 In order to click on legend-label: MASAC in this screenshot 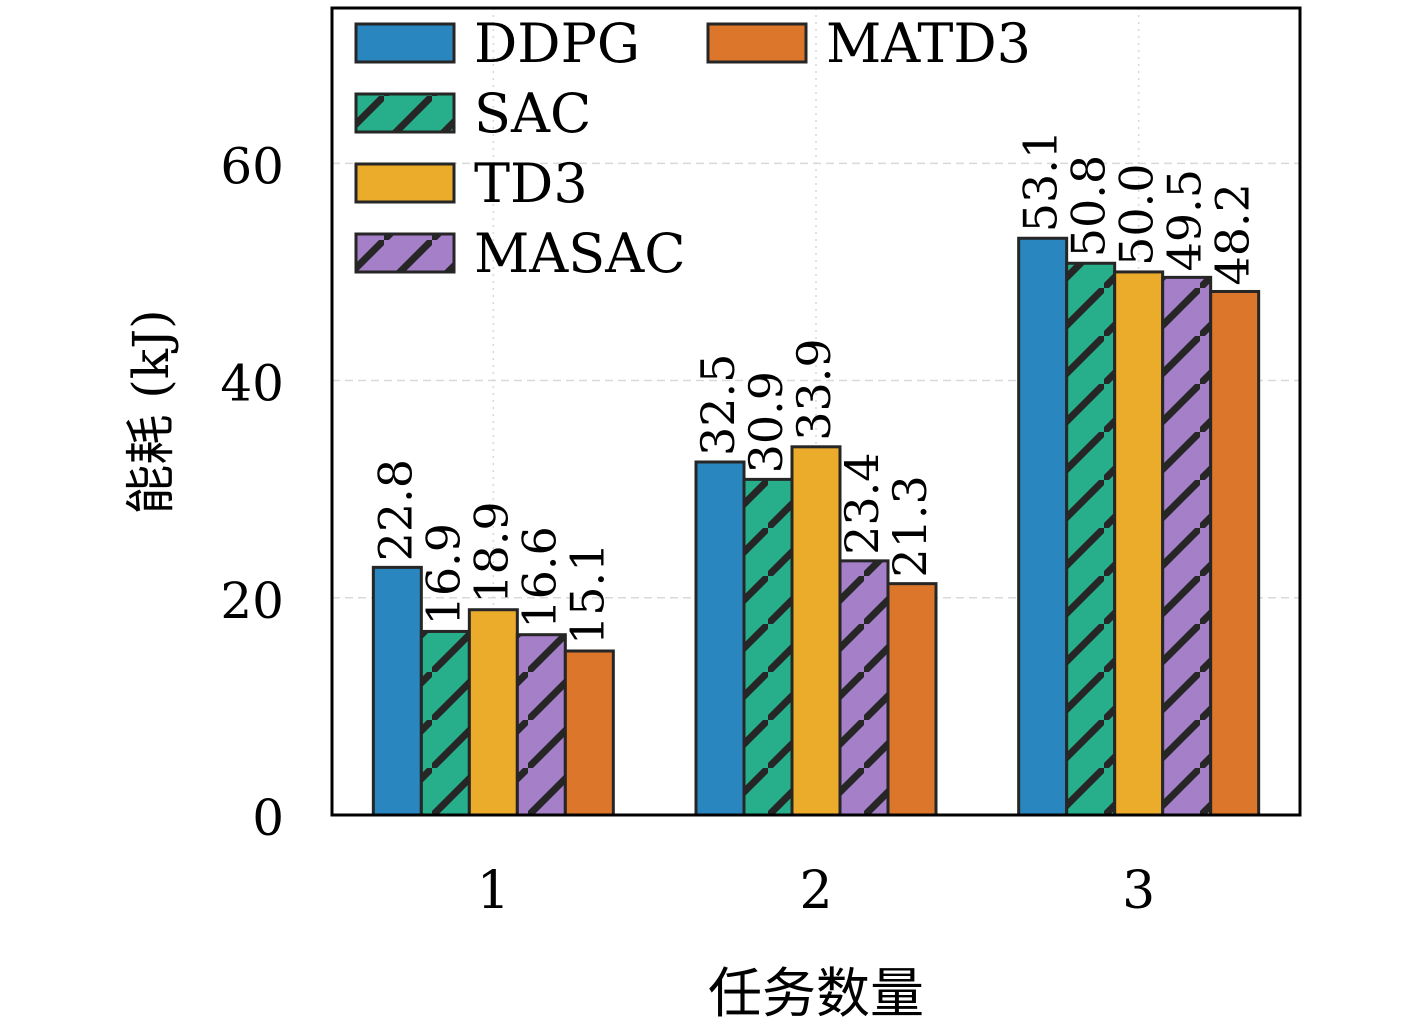, I will do `click(580, 253)`.